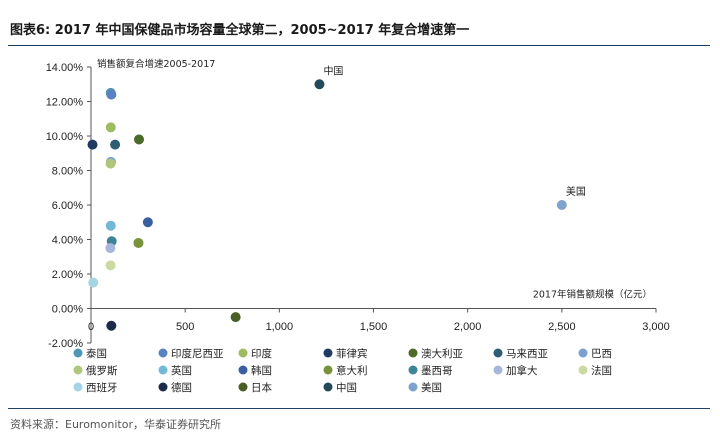  Describe the element at coordinates (243, 370) in the screenshot. I see `legend-marker-韩国` at that location.